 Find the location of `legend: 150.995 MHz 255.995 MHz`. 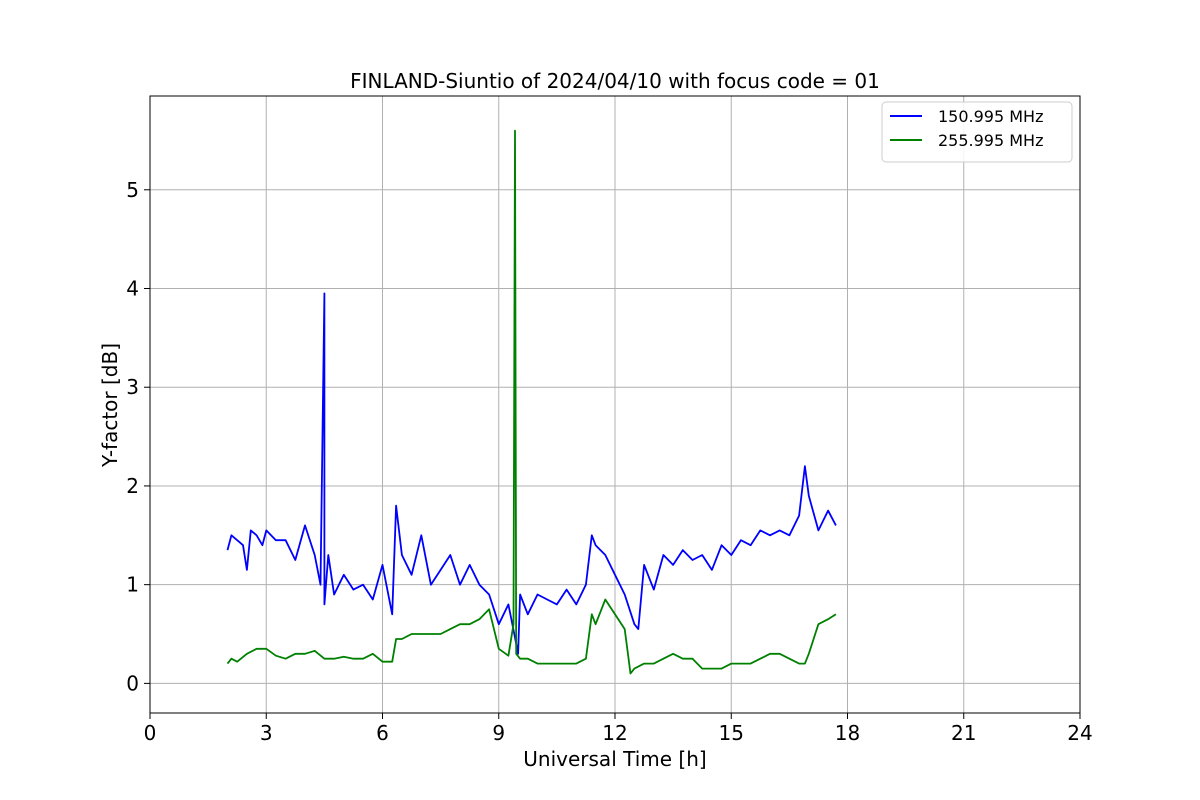

legend: 150.995 MHz 255.995 MHz is located at coordinates (977, 132).